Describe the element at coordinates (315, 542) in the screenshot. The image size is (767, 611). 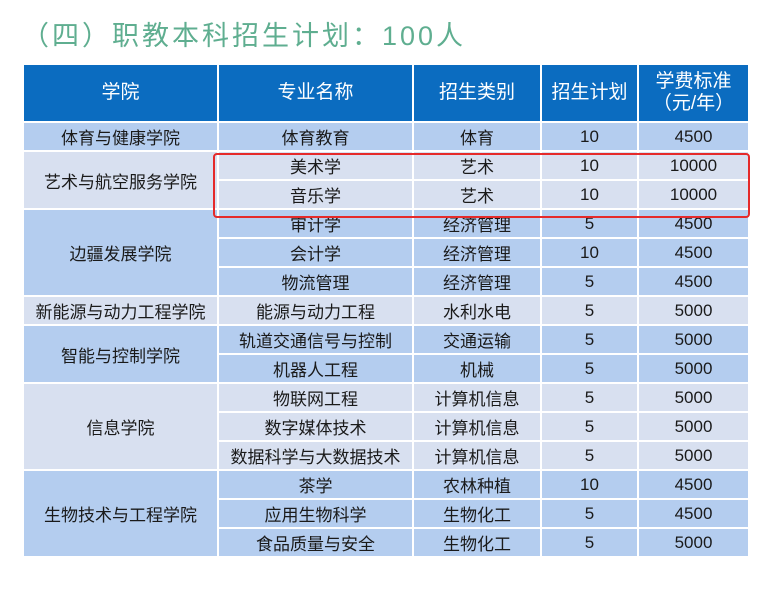
I see `major-cell: 食品质量与安全` at that location.